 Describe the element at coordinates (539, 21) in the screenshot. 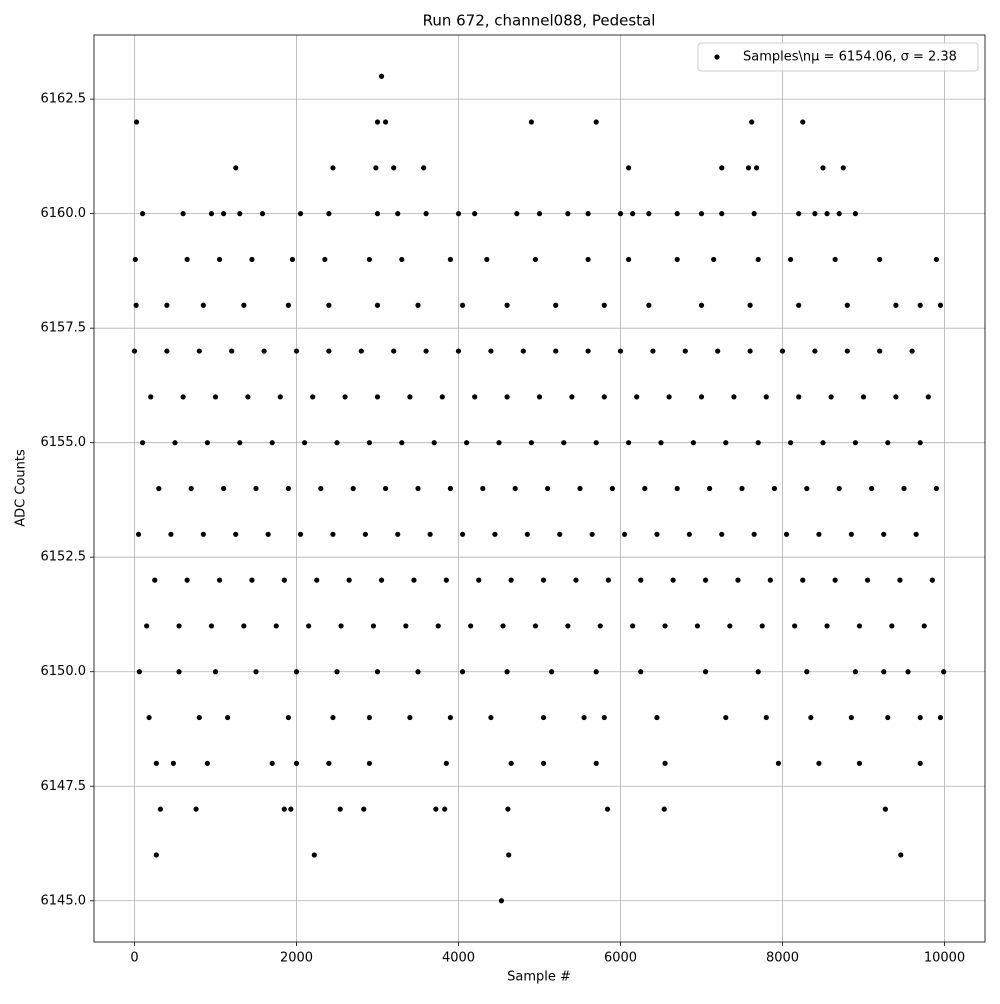

I see `chart-title: Run 672, channel088, Pedestal` at that location.